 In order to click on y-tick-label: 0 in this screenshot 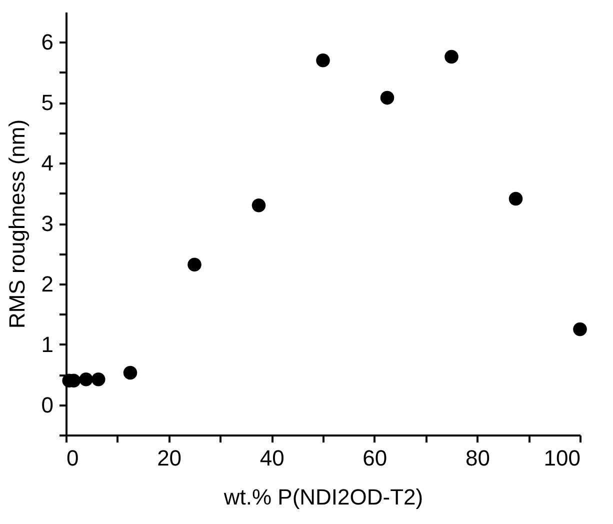, I will do `click(47, 405)`.